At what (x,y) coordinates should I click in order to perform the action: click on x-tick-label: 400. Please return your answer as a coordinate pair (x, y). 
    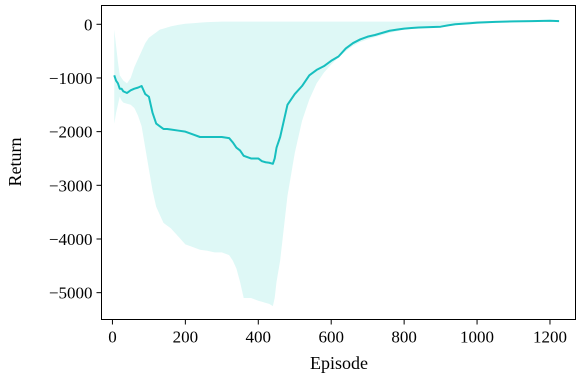
    Looking at the image, I should click on (259, 337).